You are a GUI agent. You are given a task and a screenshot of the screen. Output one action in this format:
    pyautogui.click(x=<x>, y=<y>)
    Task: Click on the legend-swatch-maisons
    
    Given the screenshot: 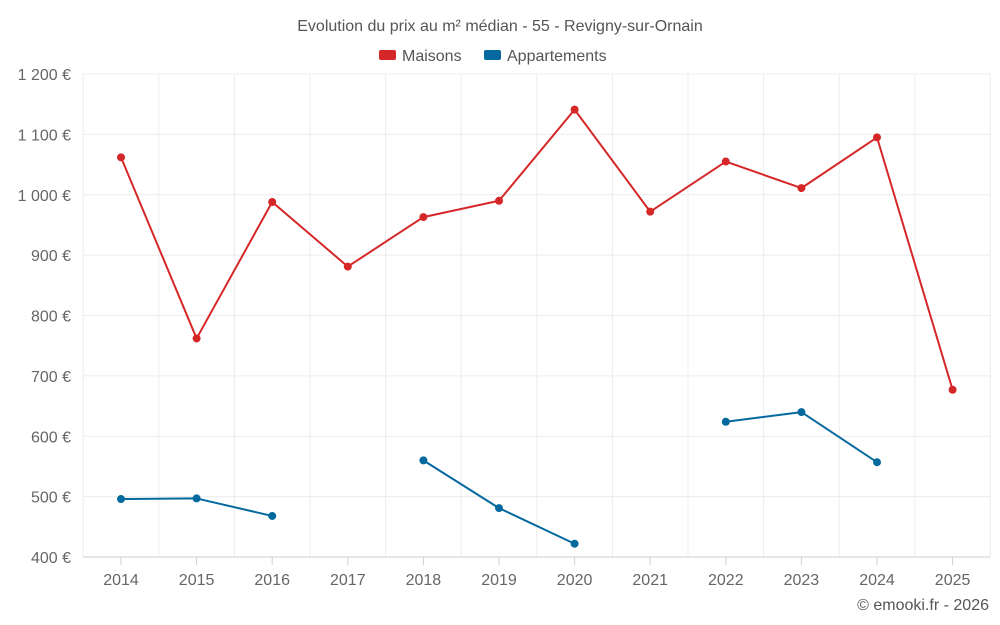 What is the action you would take?
    pyautogui.click(x=387, y=55)
    